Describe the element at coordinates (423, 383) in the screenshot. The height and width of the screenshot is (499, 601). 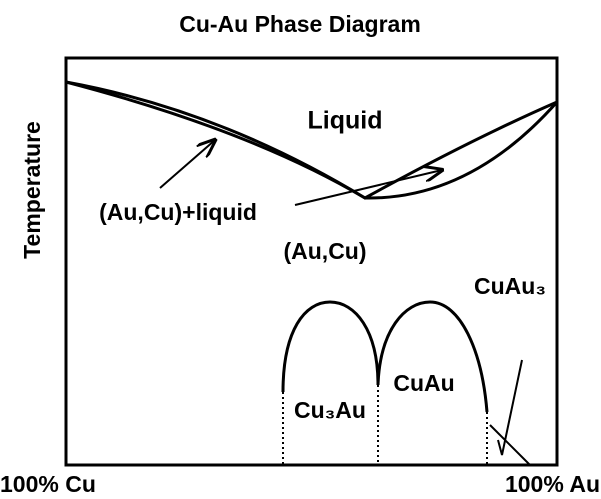
I see `label-cuau: CuAu` at that location.